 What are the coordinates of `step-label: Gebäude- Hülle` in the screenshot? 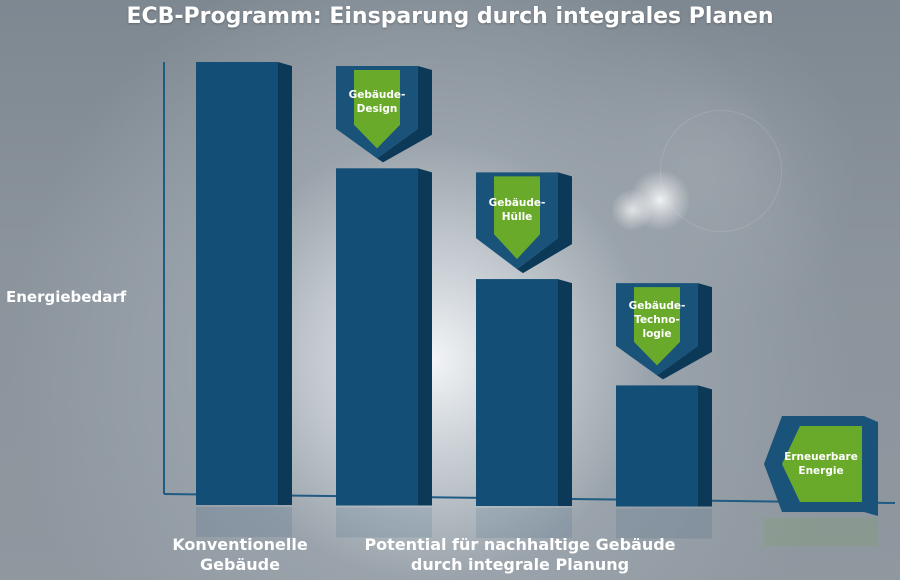 It's located at (517, 210).